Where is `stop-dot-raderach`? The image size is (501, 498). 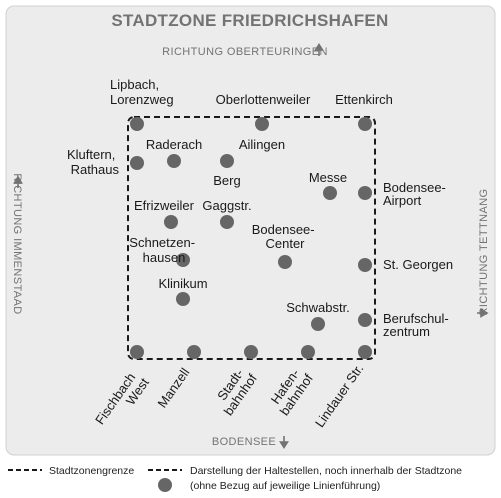 stop-dot-raderach is located at coordinates (174, 161).